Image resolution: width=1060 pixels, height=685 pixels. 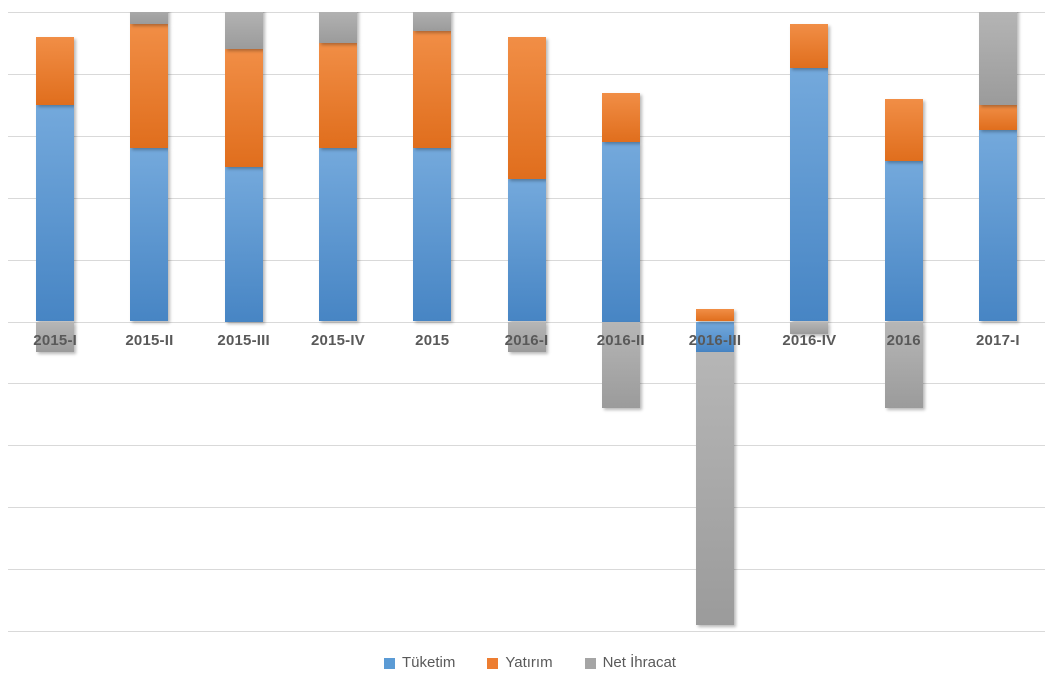 What do you see at coordinates (243, 108) in the screenshot?
I see `bar-segment-s1-c2` at bounding box center [243, 108].